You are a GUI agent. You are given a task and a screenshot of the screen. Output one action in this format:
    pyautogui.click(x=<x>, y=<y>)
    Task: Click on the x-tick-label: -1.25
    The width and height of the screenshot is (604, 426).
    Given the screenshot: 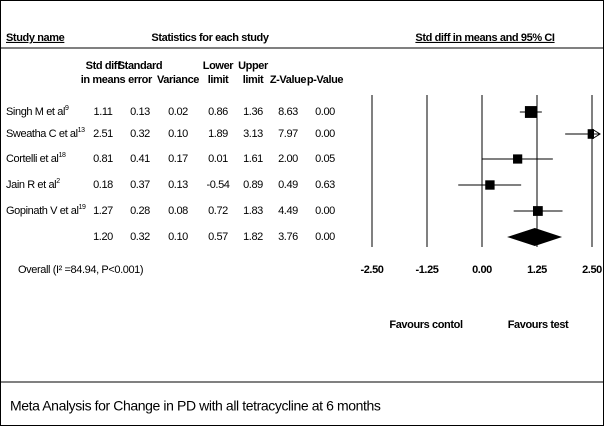 What is the action you would take?
    pyautogui.click(x=426, y=270)
    